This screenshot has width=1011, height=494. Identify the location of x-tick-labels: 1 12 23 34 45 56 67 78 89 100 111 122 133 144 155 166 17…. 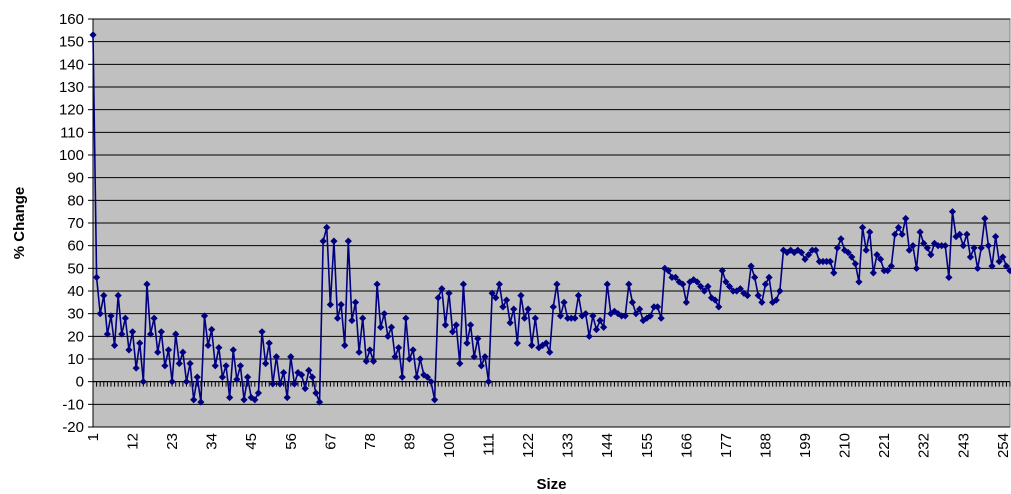
(548, 445).